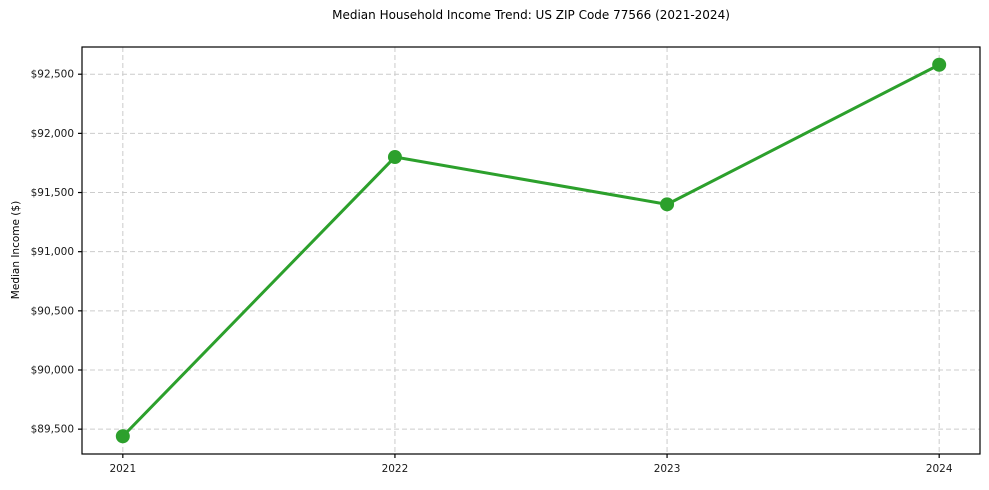  I want to click on x-tick-label: 2021, so click(122, 469).